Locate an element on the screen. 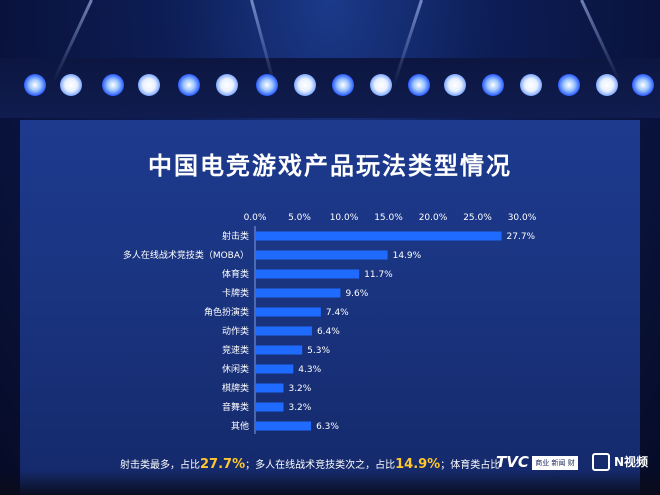  value-label: 7.4% is located at coordinates (337, 313).